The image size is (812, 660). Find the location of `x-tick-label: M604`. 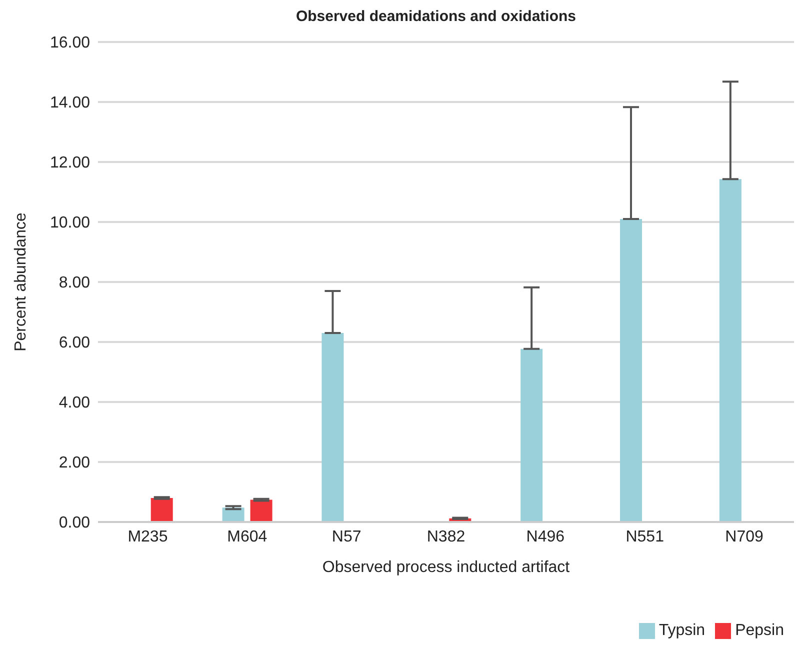

x-tick-label: M604 is located at coordinates (247, 537).